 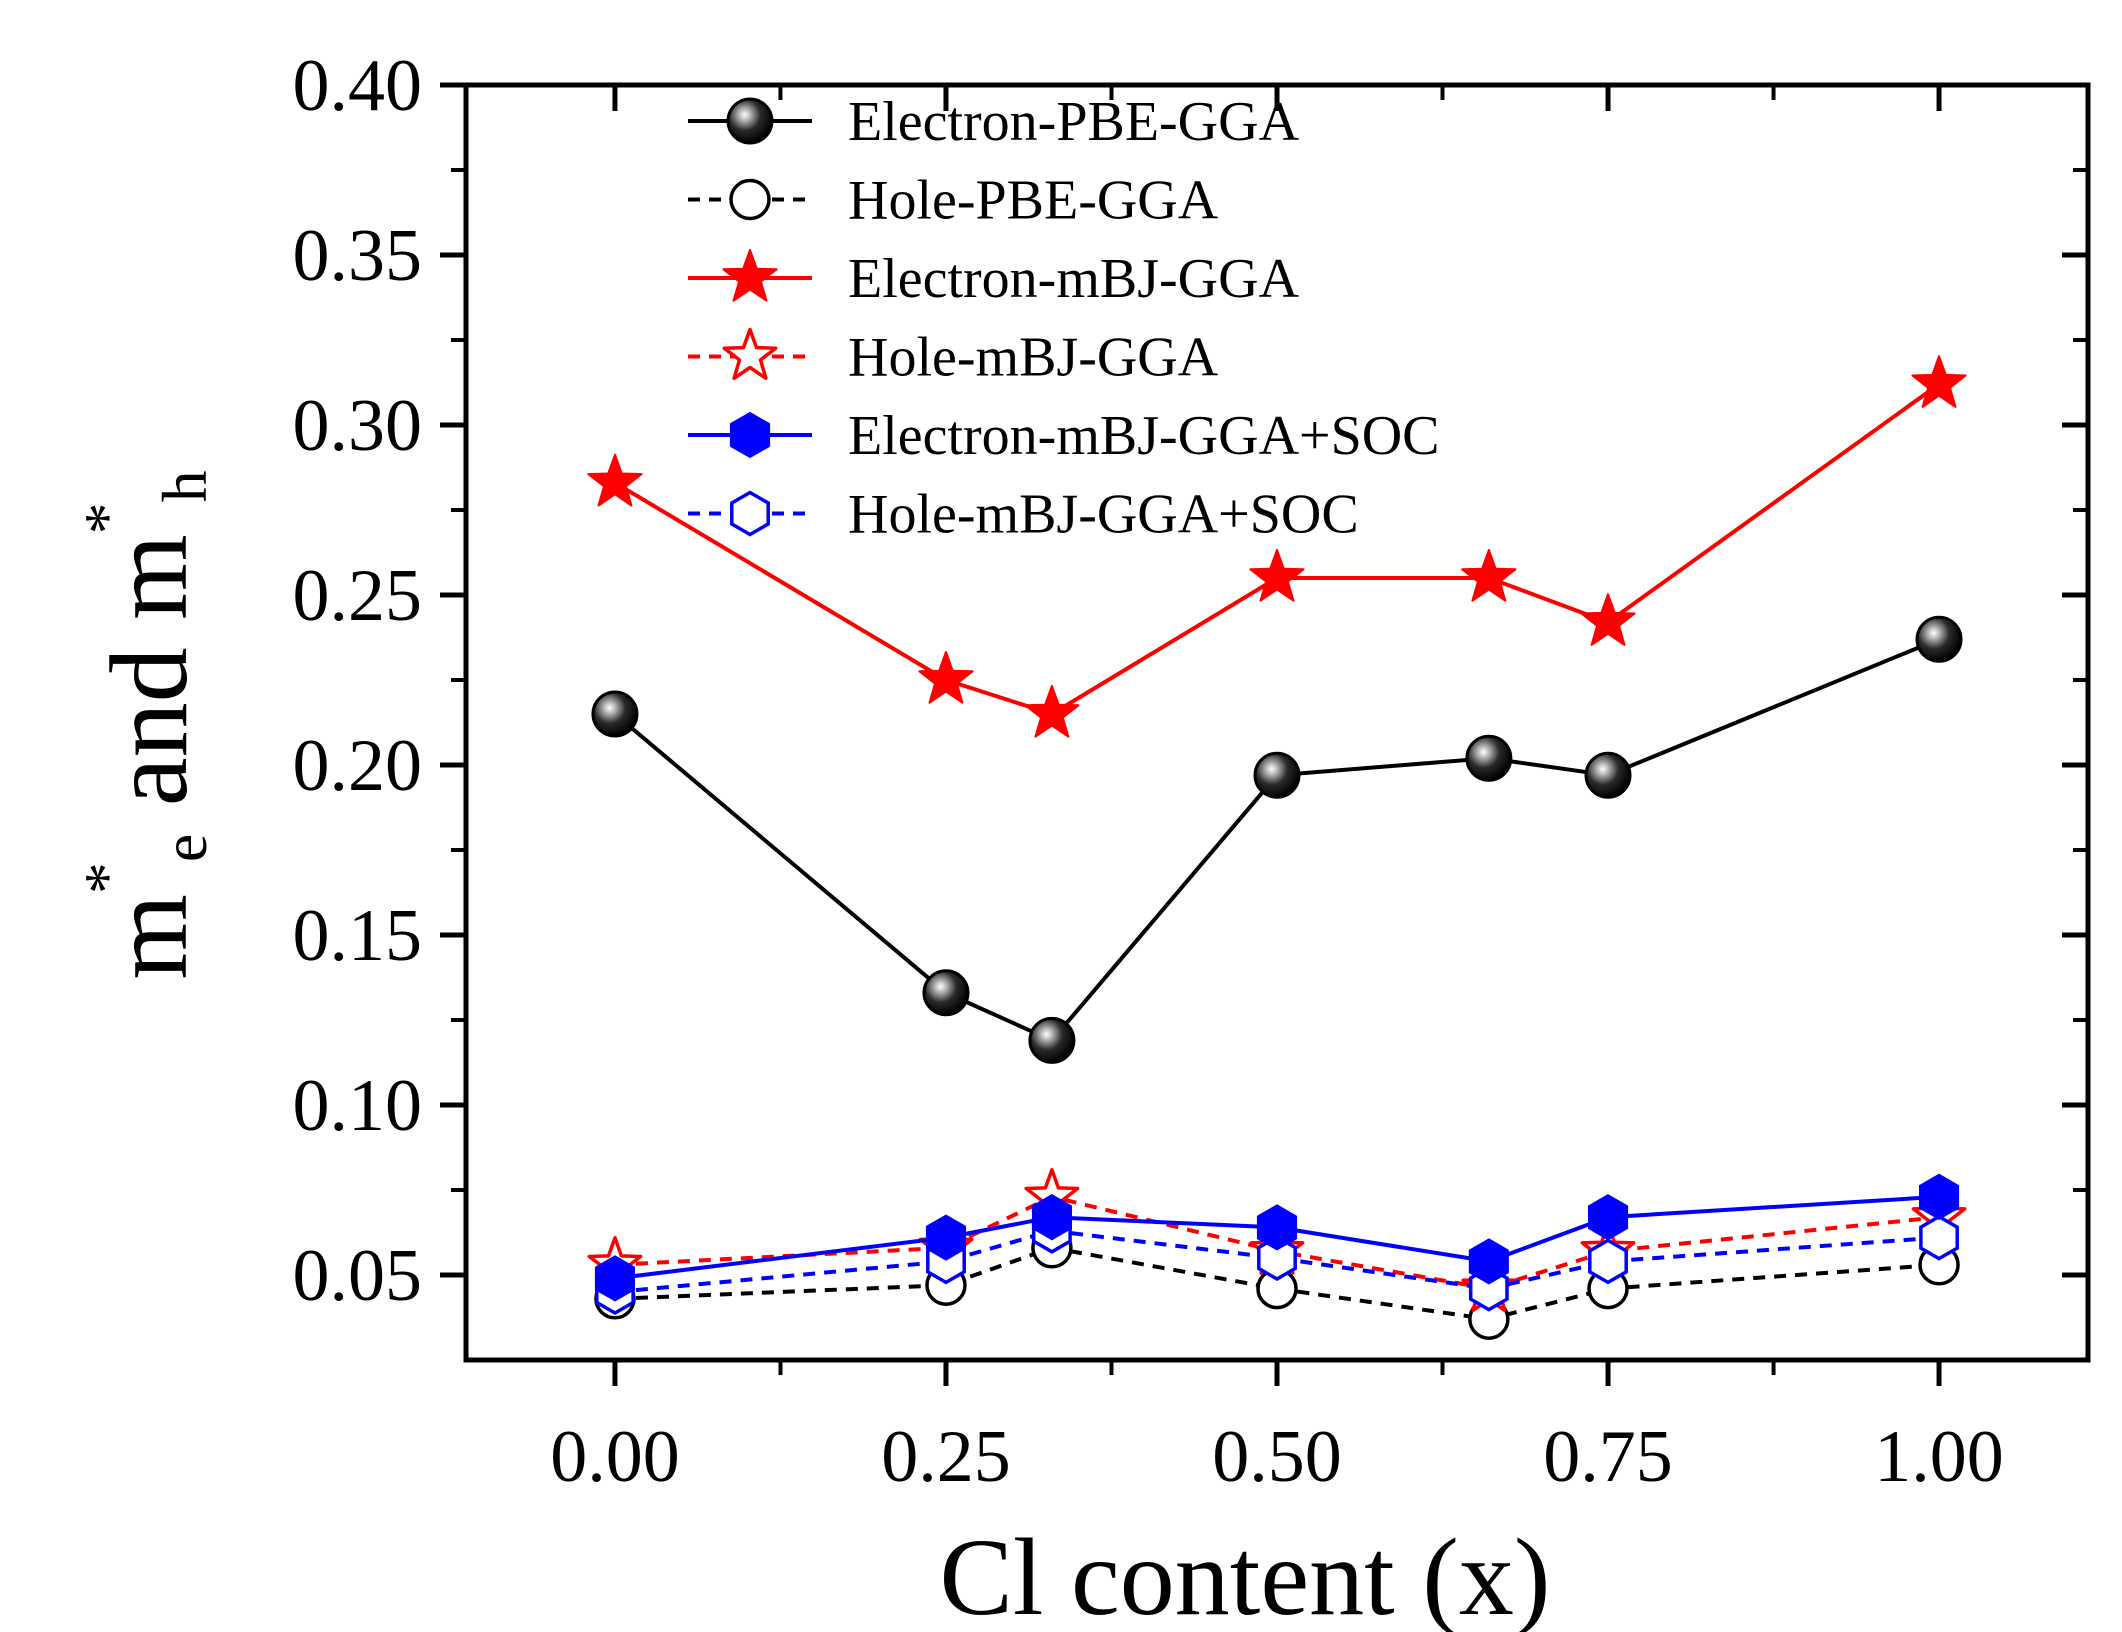 I want to click on legend-entry: Electron-mBJ-GGA, so click(x=994, y=279).